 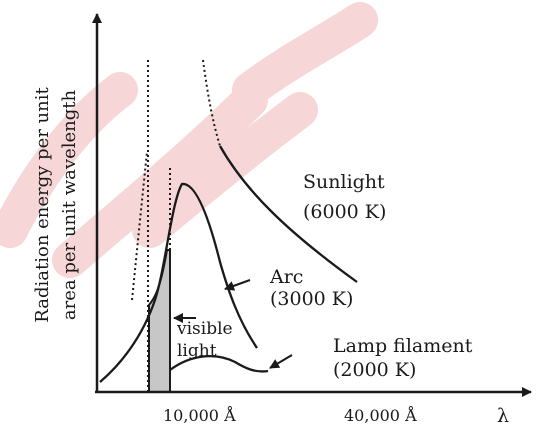 I want to click on y-axis-label-line1: Radiation energy per unit, so click(x=42, y=205).